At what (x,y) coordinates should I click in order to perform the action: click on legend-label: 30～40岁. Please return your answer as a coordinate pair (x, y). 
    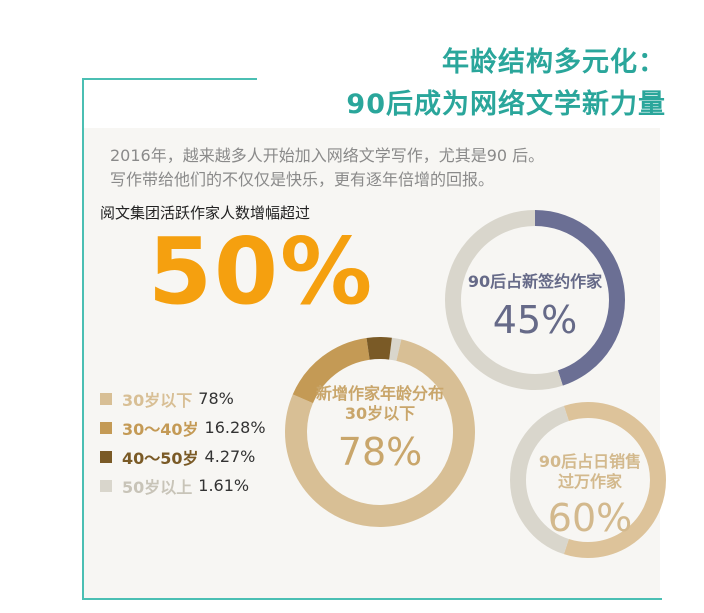
    Looking at the image, I should click on (160, 429).